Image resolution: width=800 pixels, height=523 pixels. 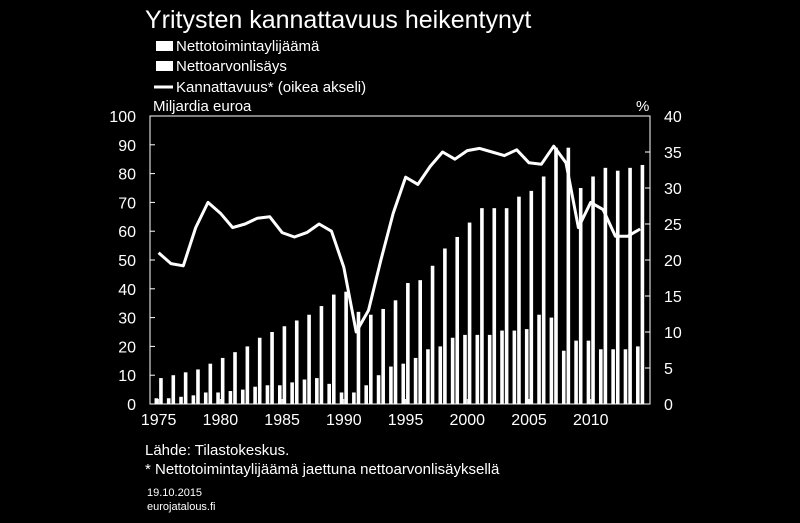 I want to click on right-tick-label: 0, so click(x=668, y=405).